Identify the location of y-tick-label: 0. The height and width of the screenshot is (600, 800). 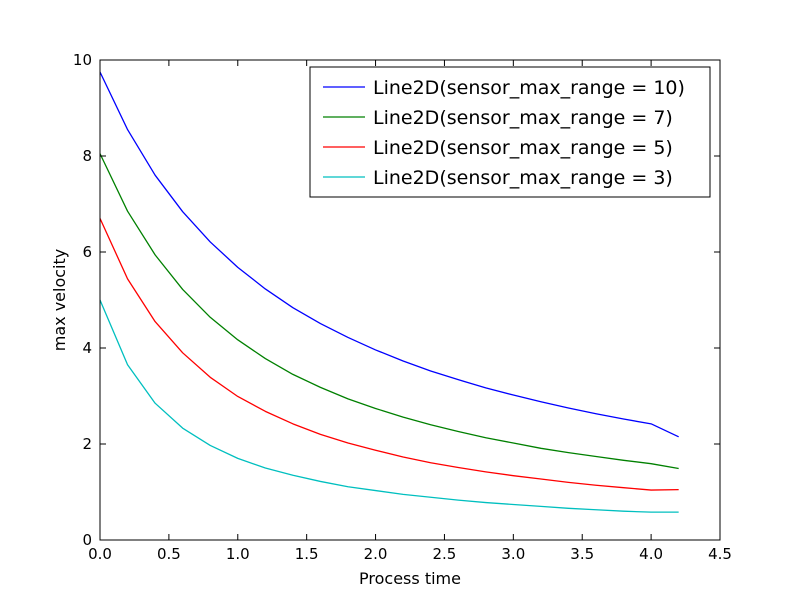
(87, 540).